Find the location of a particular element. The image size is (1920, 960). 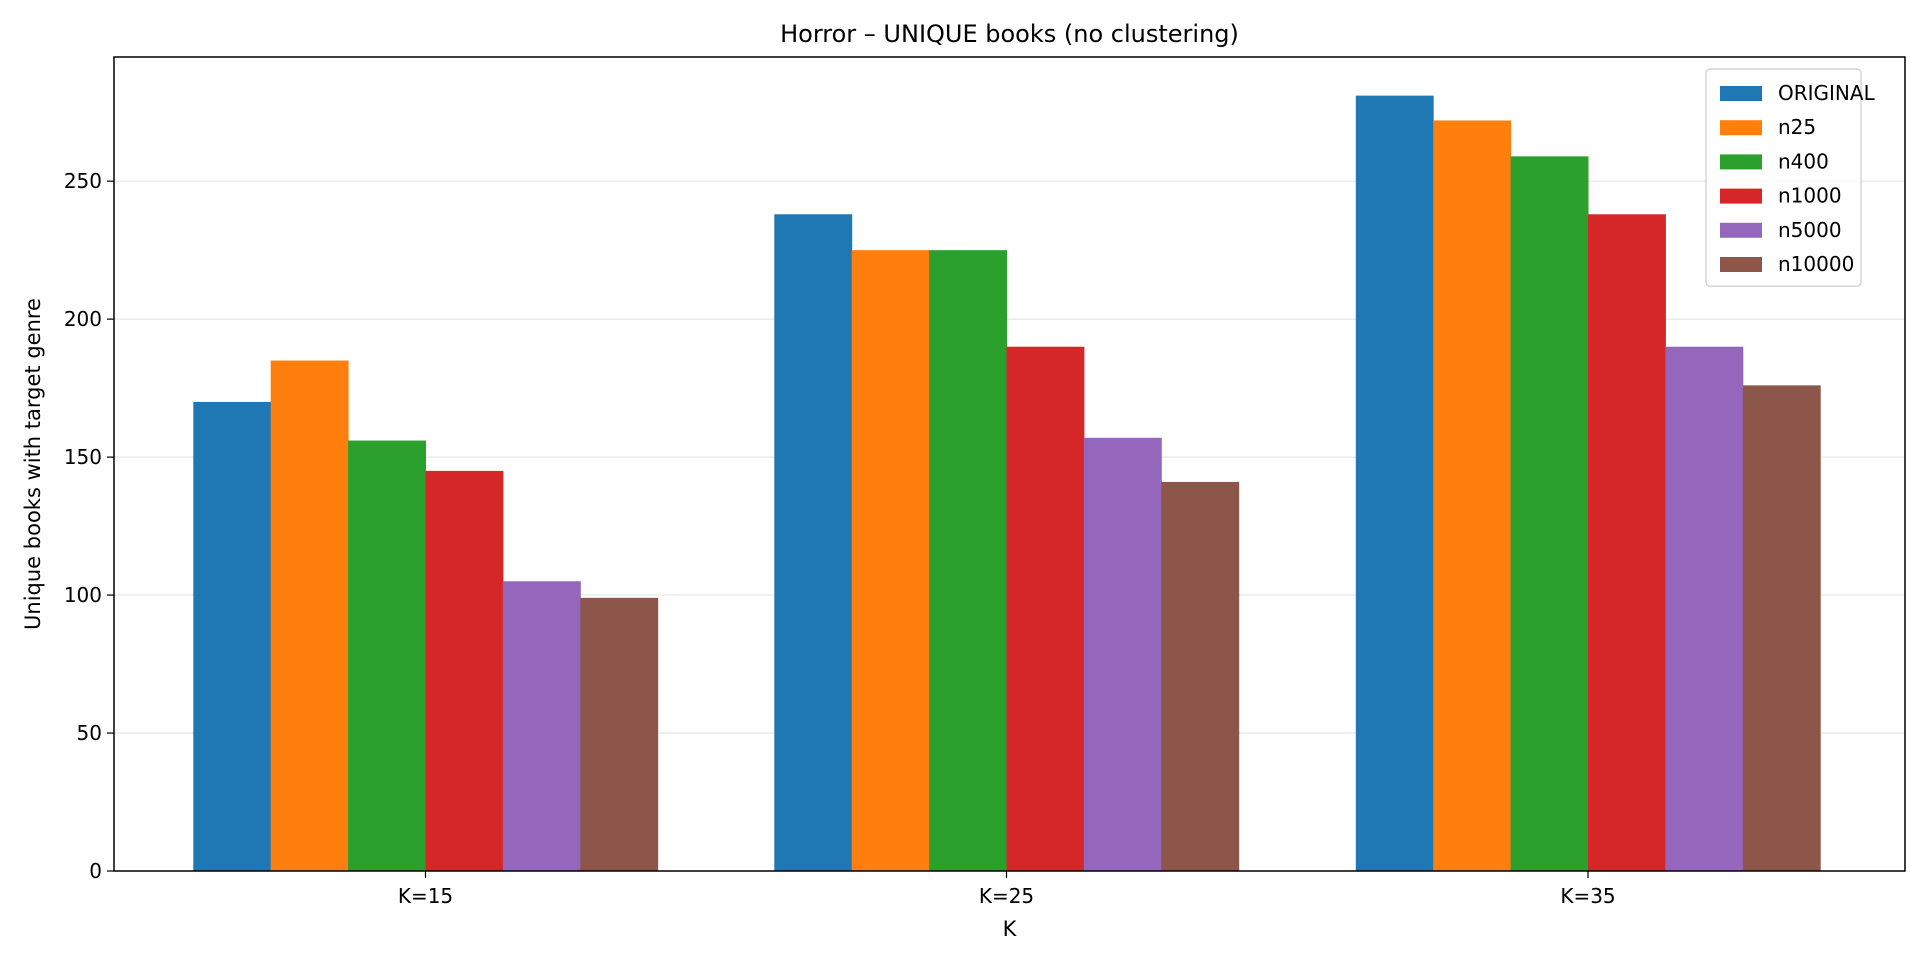

bar-n25-k25 is located at coordinates (890, 561).